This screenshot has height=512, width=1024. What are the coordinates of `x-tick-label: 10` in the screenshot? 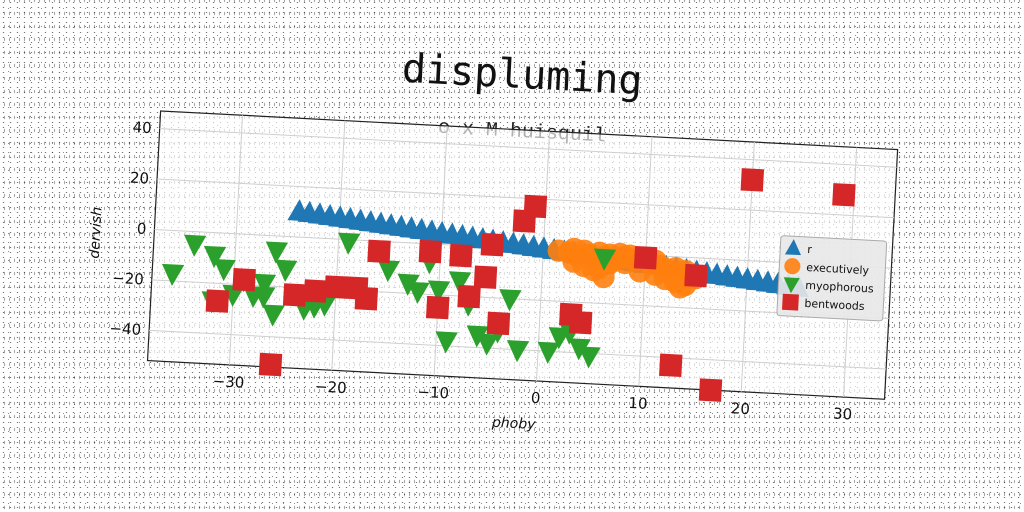 It's located at (638, 403).